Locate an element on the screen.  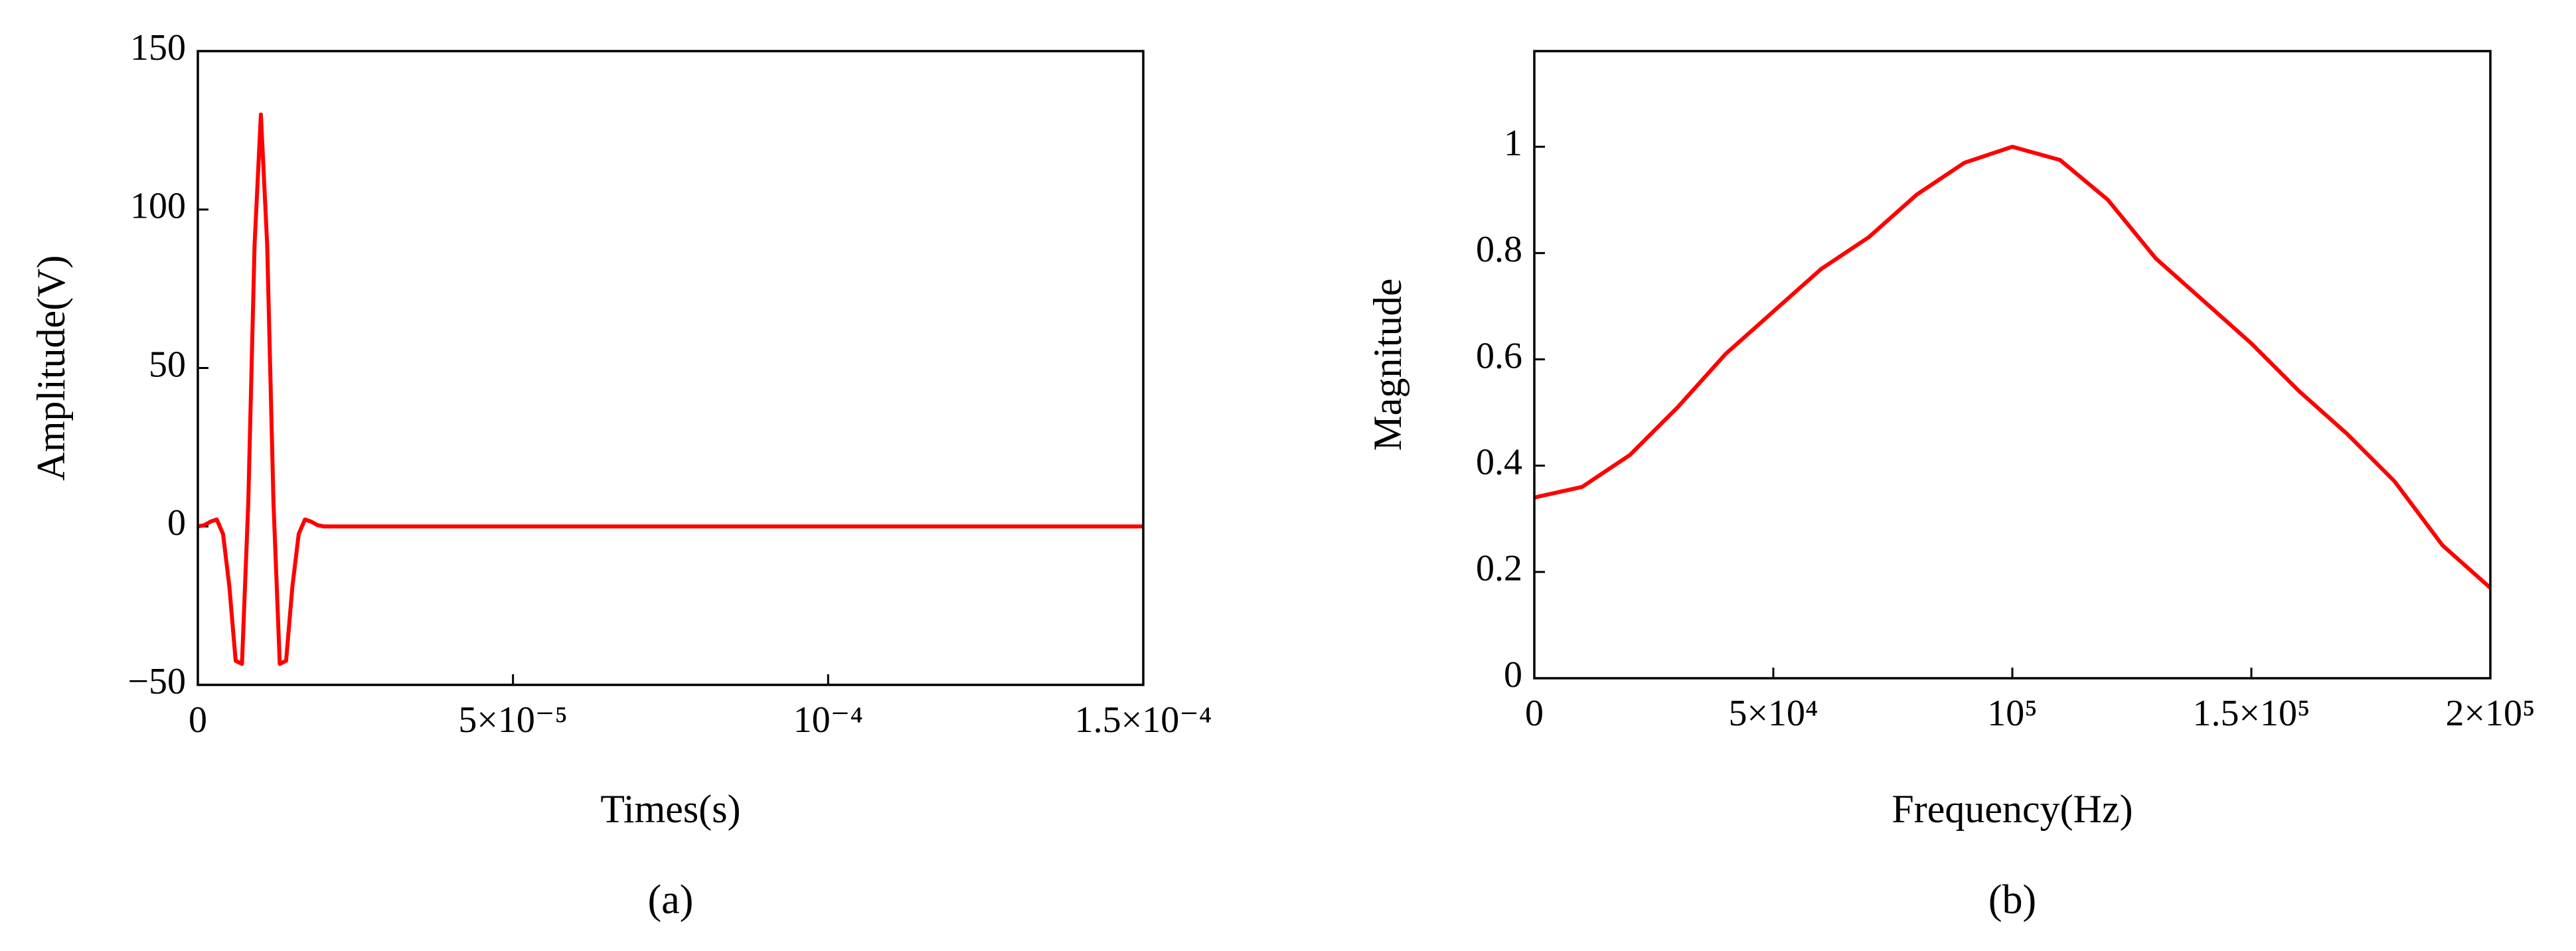
y-tick-label: 0.8 is located at coordinates (1499, 249).